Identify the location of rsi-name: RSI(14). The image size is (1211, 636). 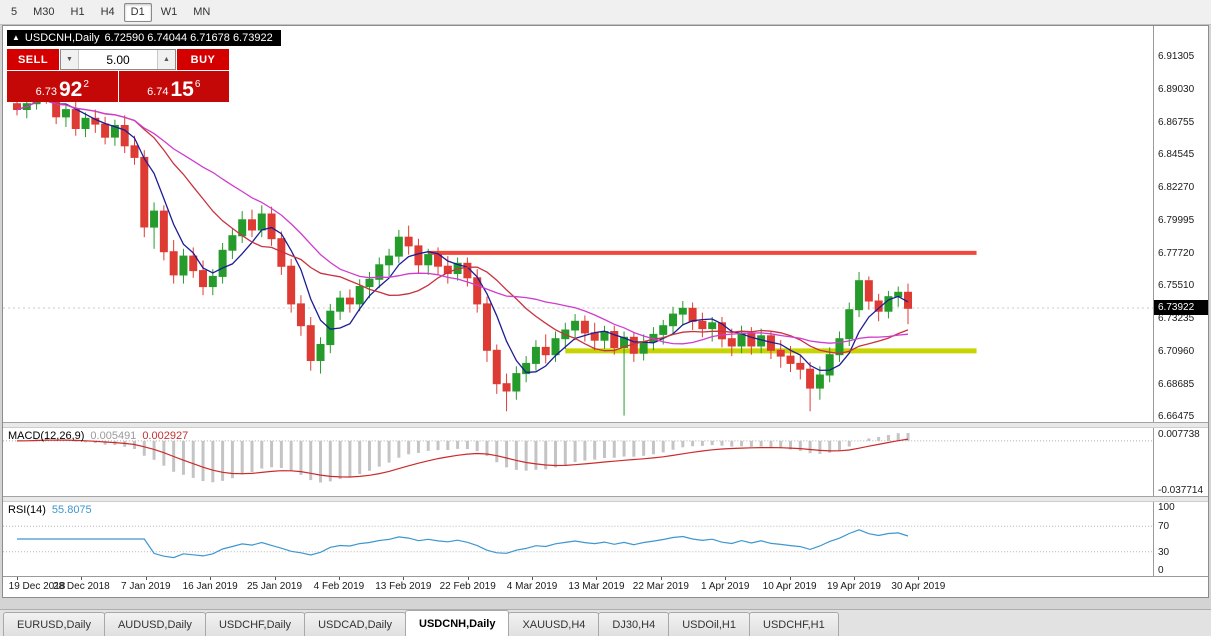
(27, 510).